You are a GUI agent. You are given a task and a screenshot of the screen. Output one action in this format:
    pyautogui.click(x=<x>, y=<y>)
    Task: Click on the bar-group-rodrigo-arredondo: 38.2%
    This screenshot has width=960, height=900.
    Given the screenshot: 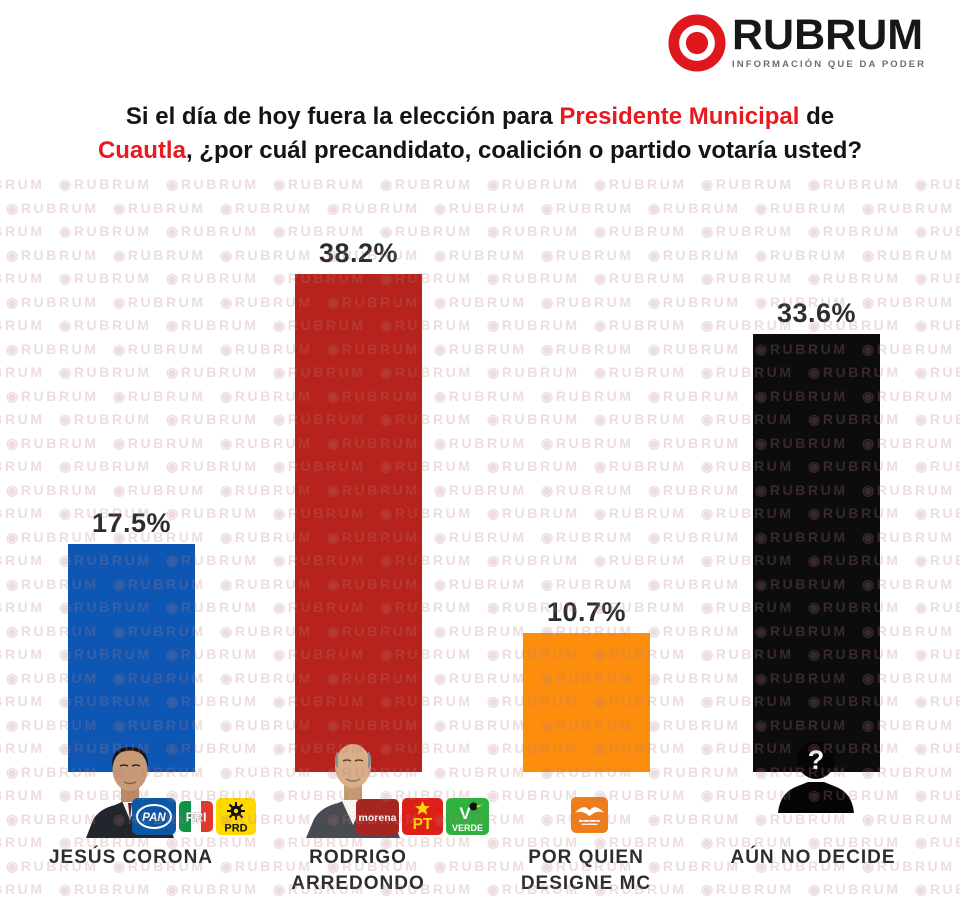 What is the action you would take?
    pyautogui.click(x=358, y=505)
    